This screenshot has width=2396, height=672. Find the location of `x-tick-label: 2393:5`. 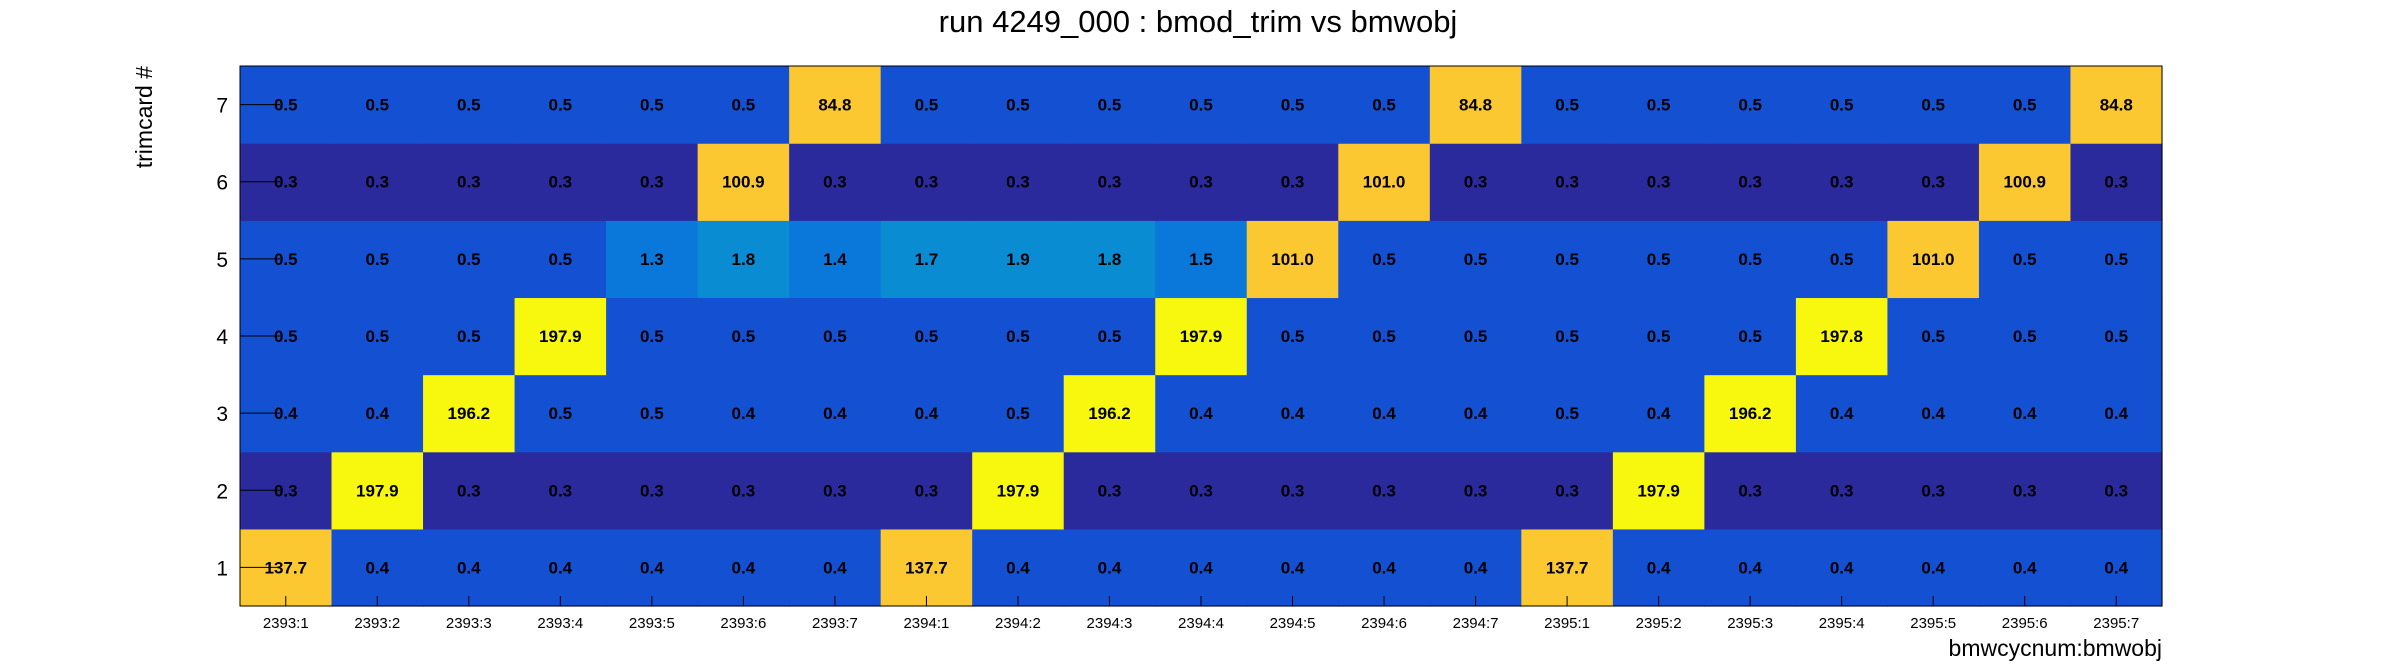

x-tick-label: 2393:5 is located at coordinates (652, 623).